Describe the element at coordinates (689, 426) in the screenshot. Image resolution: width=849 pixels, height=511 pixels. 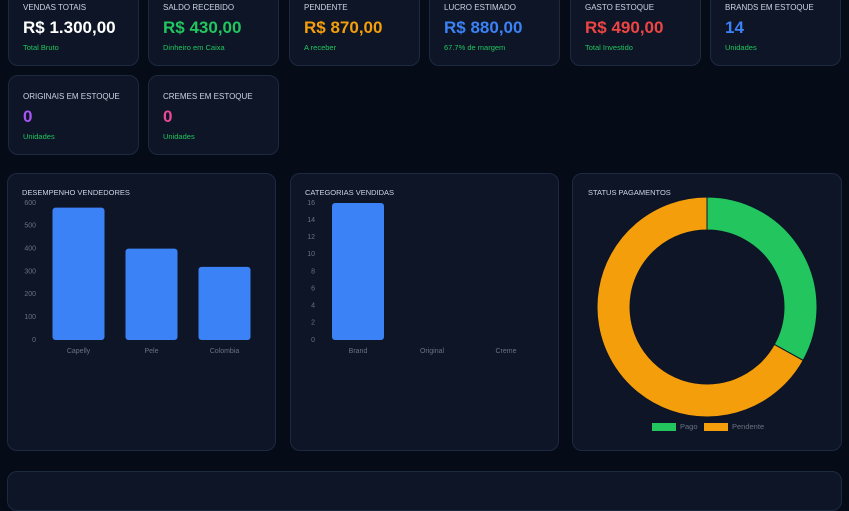
I see `legend-label: Pago` at that location.